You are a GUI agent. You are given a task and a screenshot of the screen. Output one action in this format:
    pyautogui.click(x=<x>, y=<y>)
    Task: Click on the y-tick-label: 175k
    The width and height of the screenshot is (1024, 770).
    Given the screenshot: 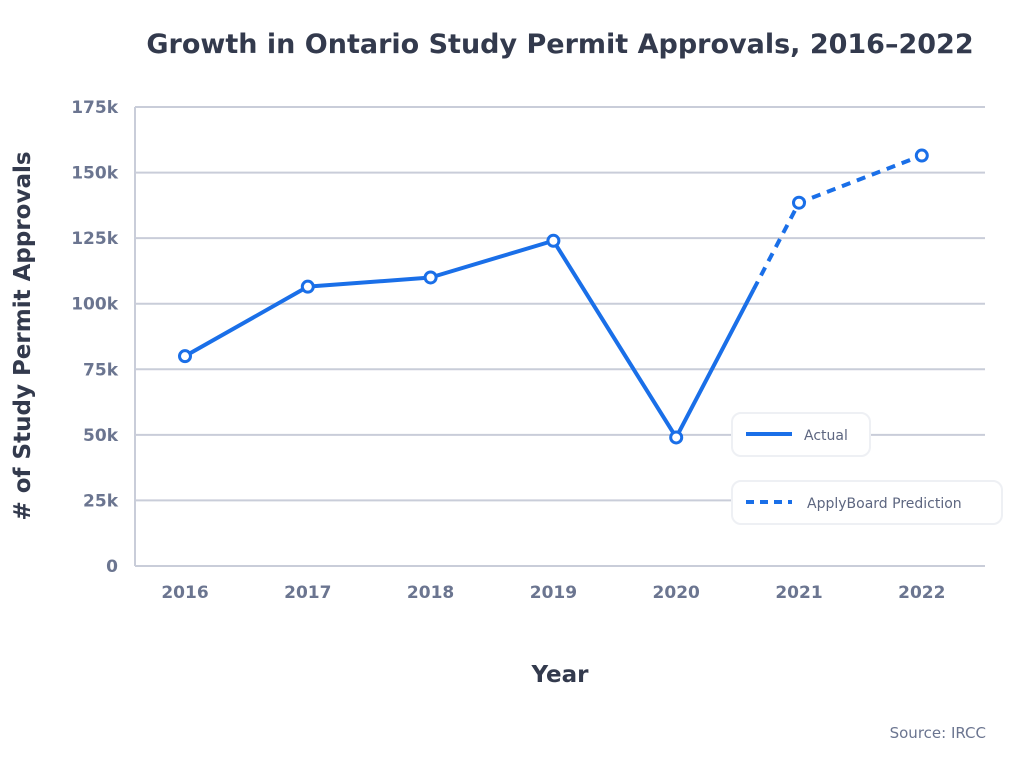 What is the action you would take?
    pyautogui.click(x=94, y=108)
    